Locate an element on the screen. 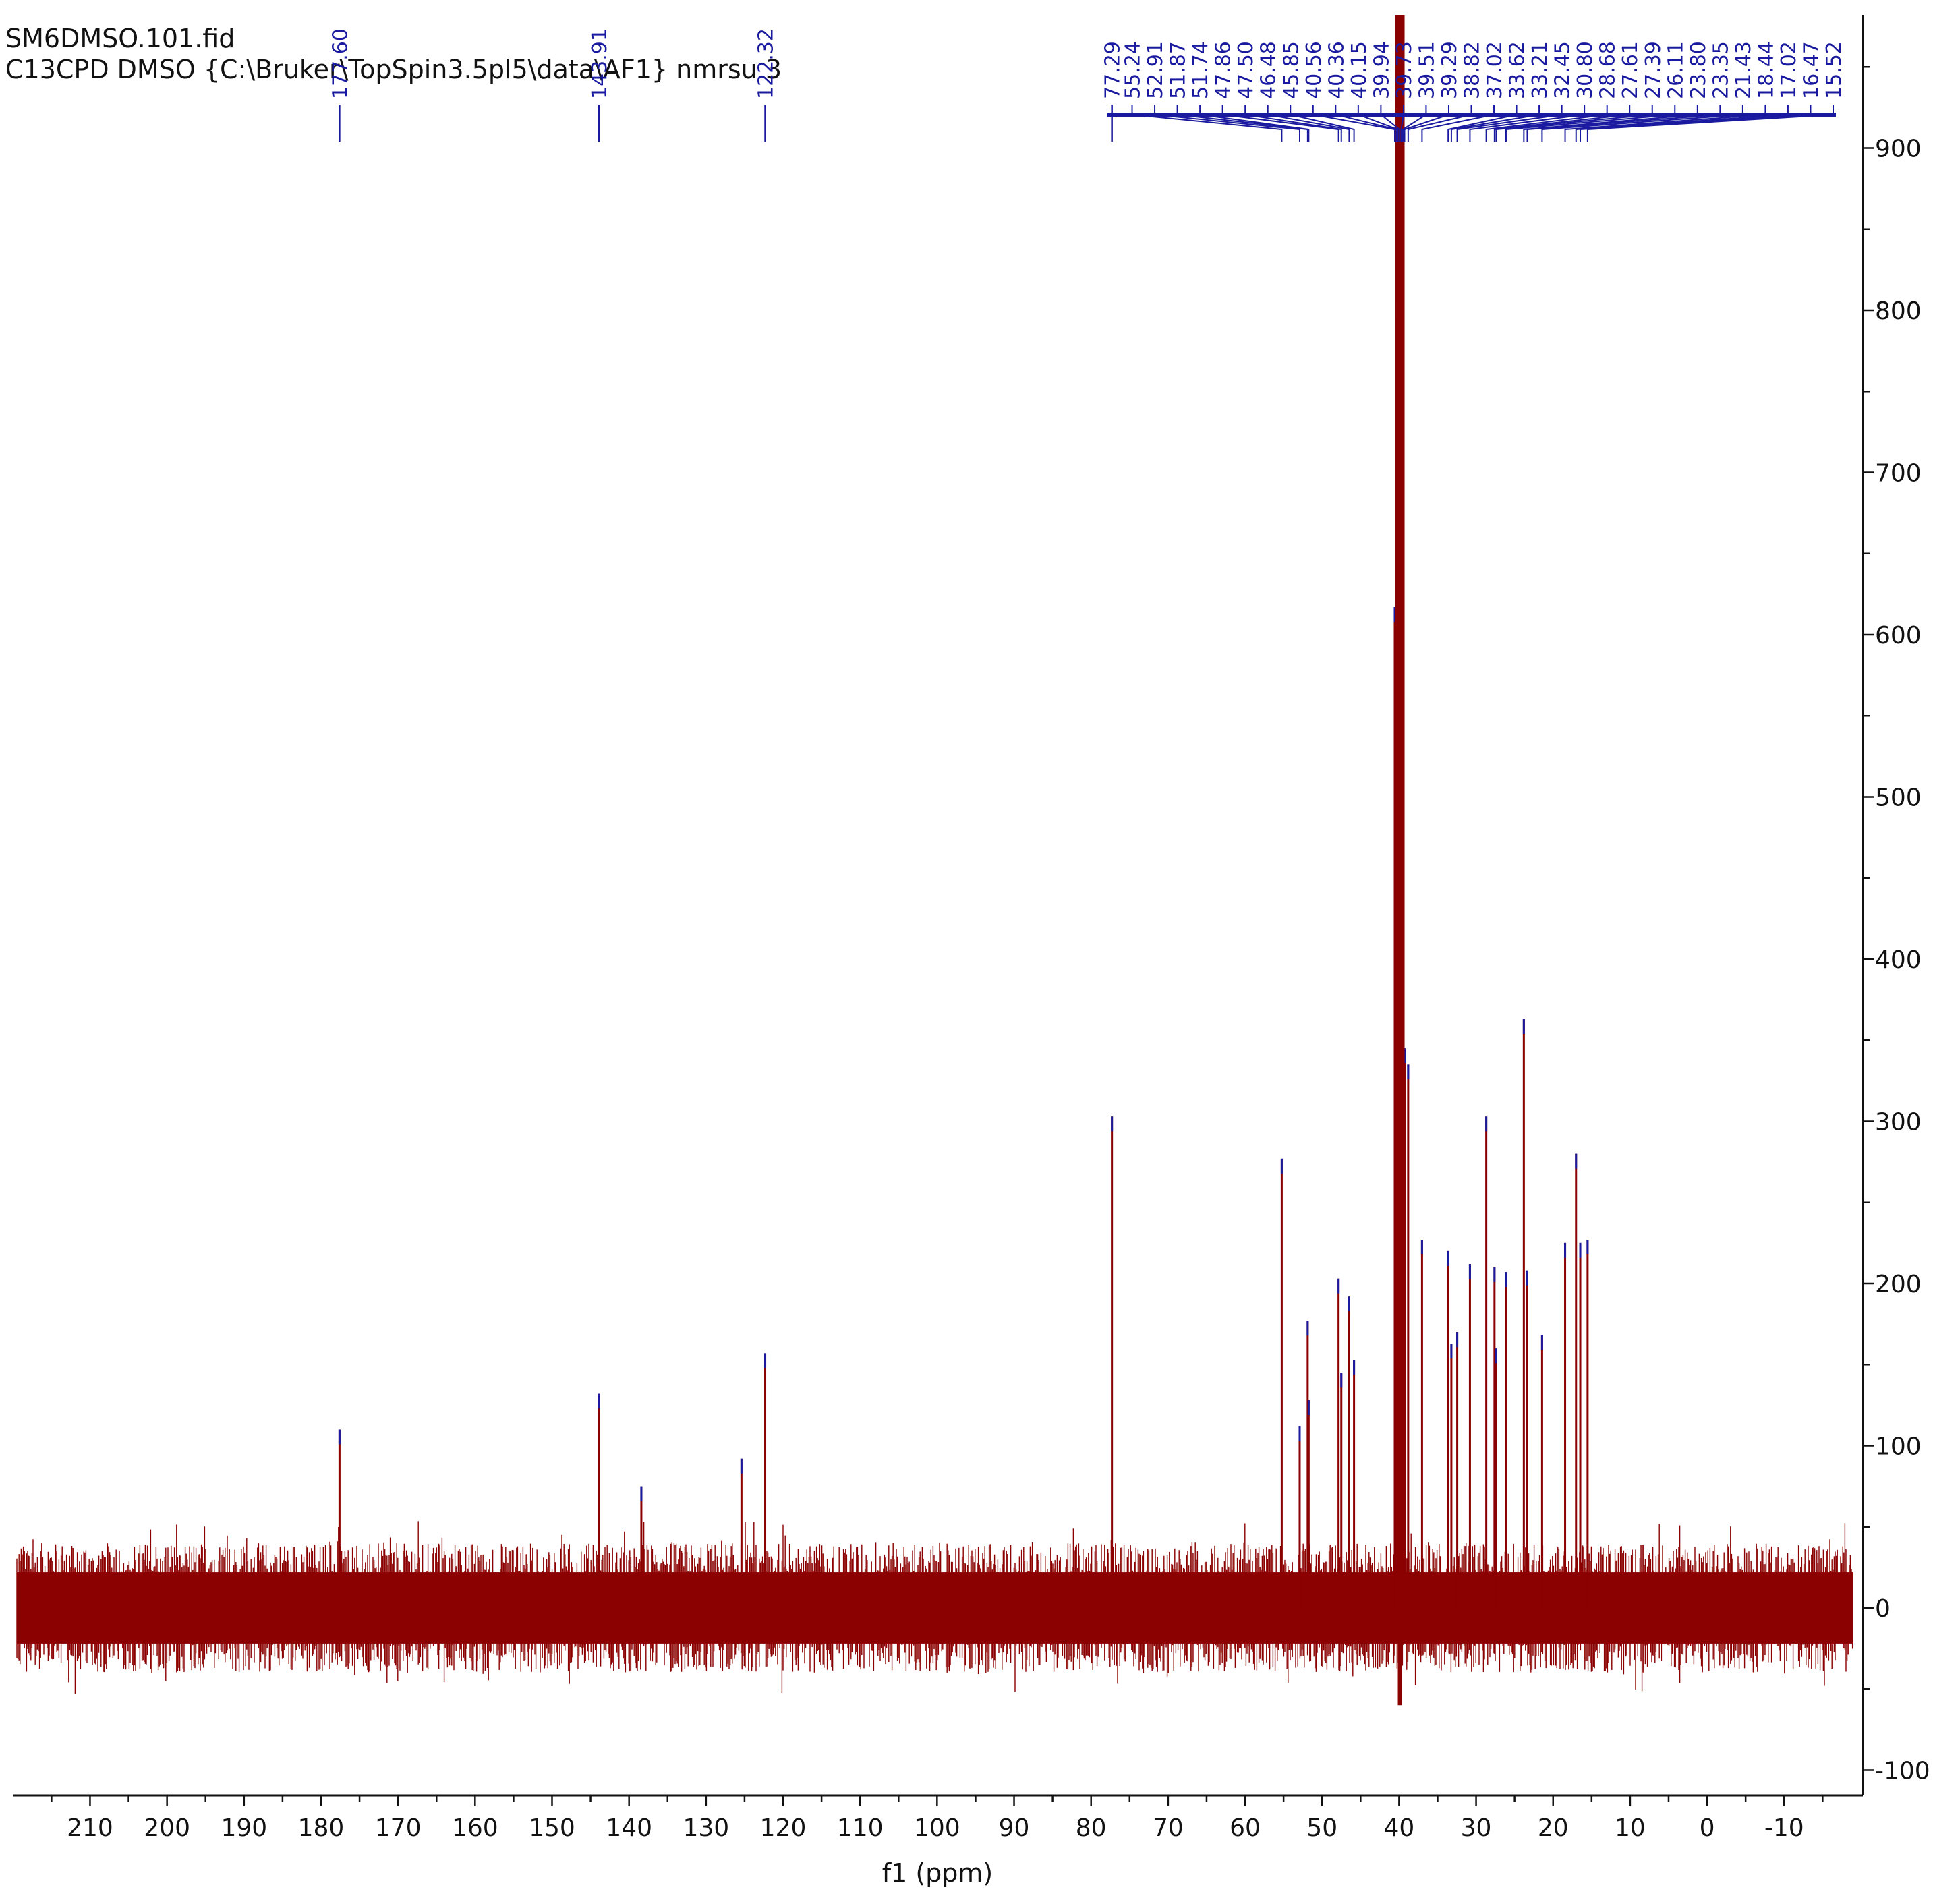 This screenshot has width=1933, height=1904. x-tick-label: 60 is located at coordinates (1246, 1828).